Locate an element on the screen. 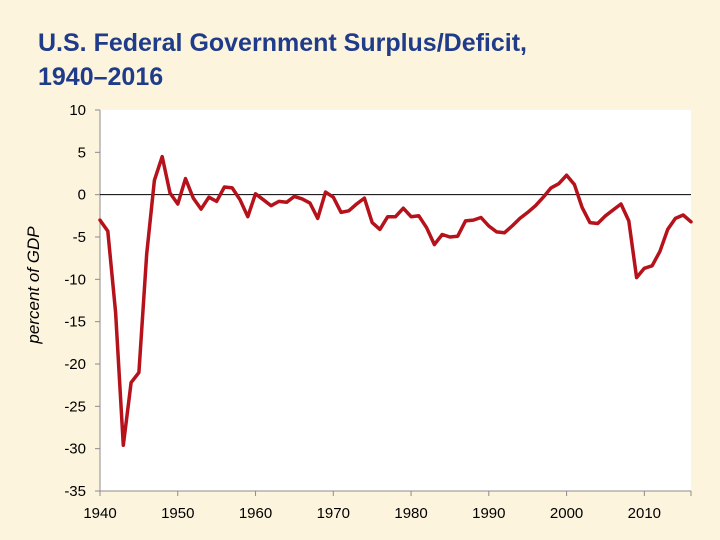 Image resolution: width=720 pixels, height=540 pixels. y-tick-label: -35 is located at coordinates (75, 491).